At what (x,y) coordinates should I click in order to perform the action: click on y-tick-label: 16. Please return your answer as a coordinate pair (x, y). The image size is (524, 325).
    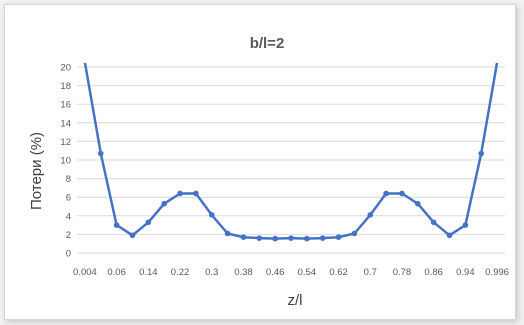
    Looking at the image, I should click on (65, 105).